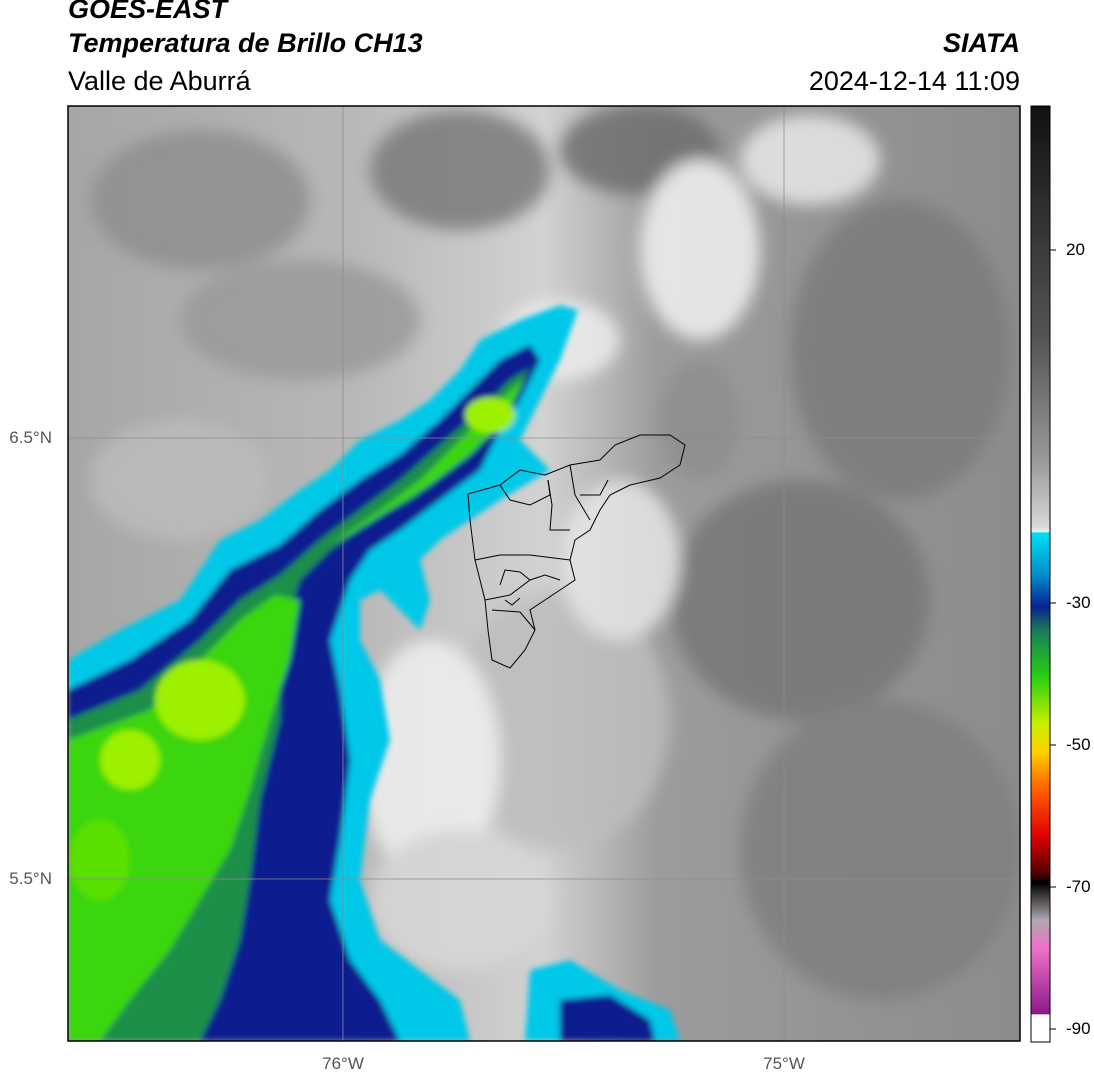 This screenshot has width=1094, height=1078. What do you see at coordinates (343, 1063) in the screenshot?
I see `lon-label-76: 76°W` at bounding box center [343, 1063].